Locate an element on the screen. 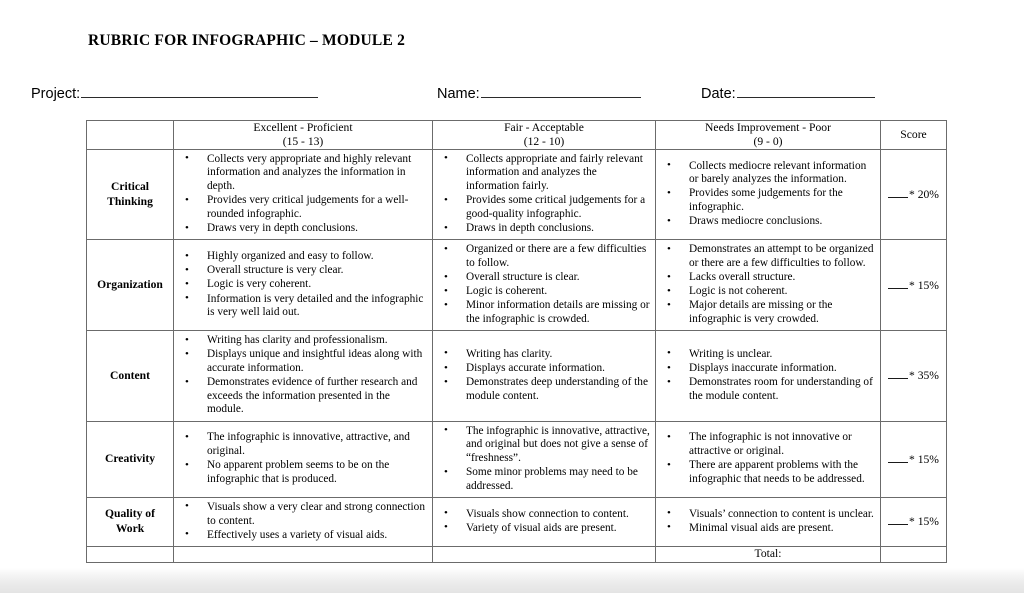 The width and height of the screenshot is (1024, 593). total-row: Total: is located at coordinates (516, 554).